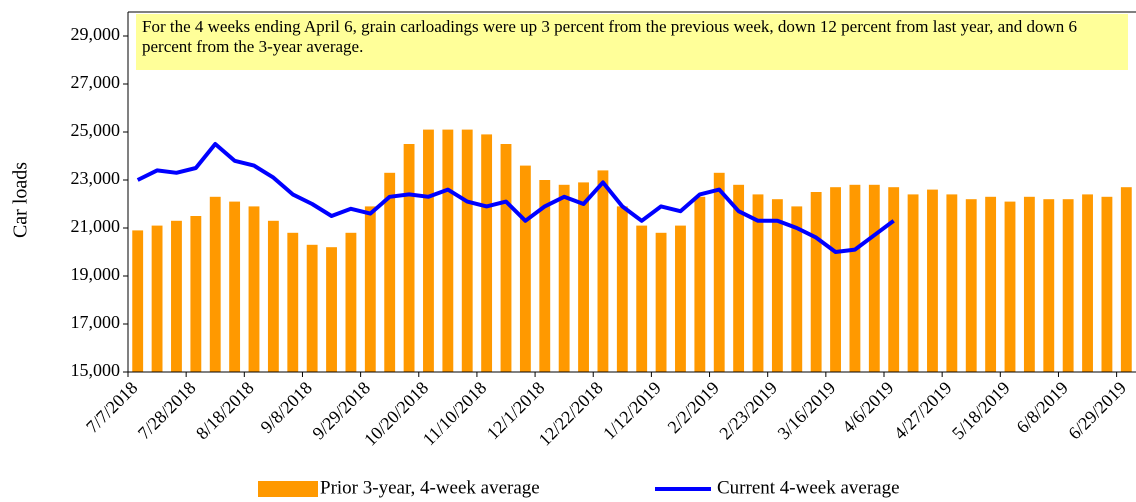 The width and height of the screenshot is (1136, 502). Describe the element at coordinates (1041, 407) in the screenshot. I see `x-tick-label: 6/8/2019` at that location.